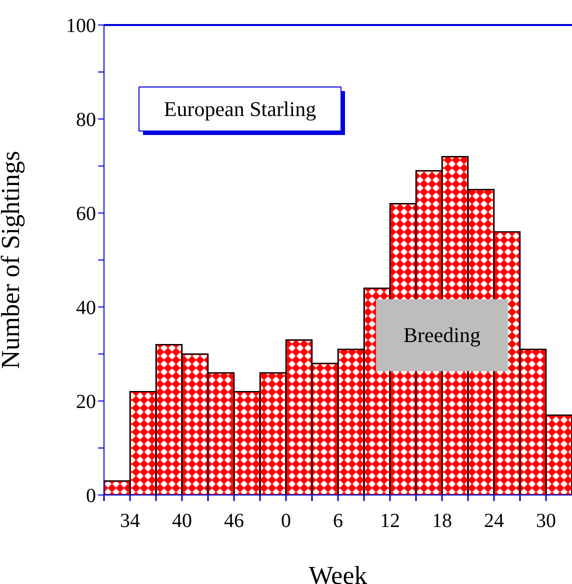 The height and width of the screenshot is (584, 572). What do you see at coordinates (286, 521) in the screenshot?
I see `x-tick-label: 0` at bounding box center [286, 521].